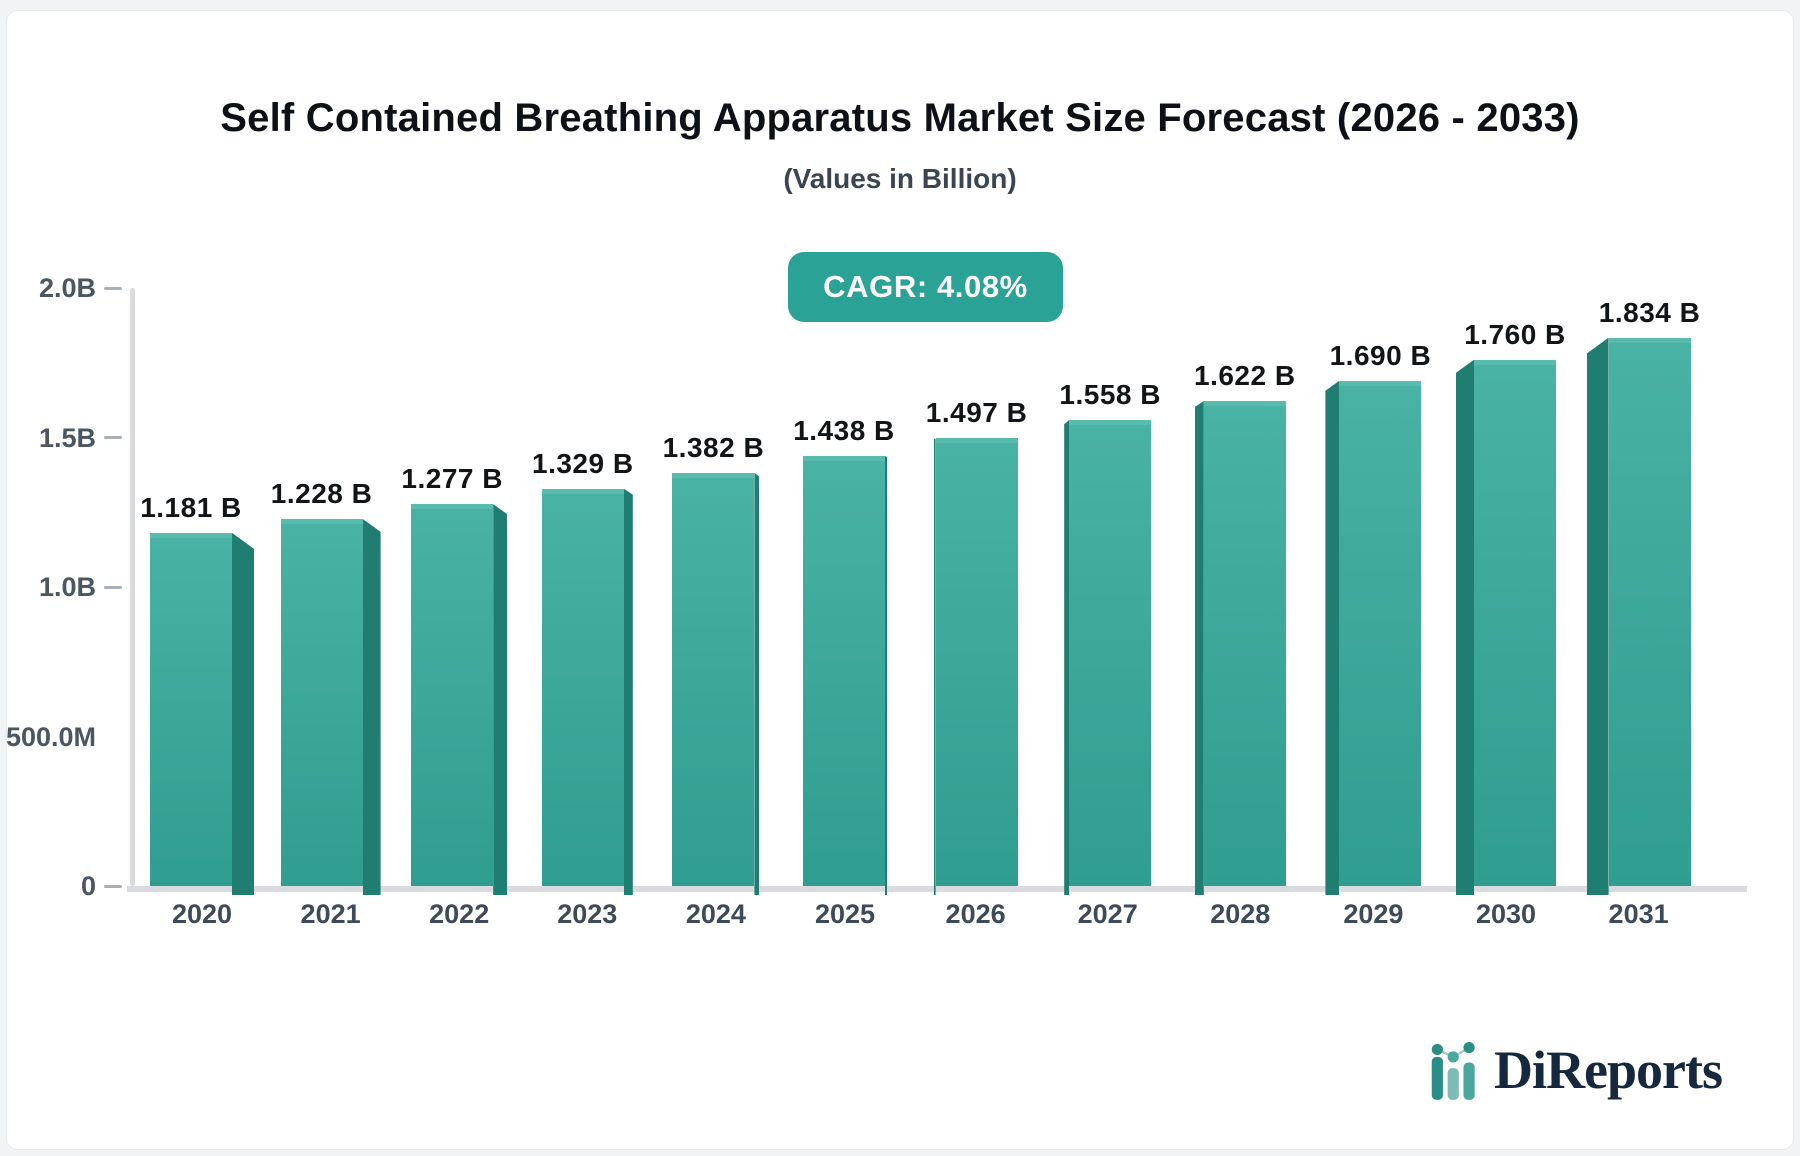 This screenshot has width=1800, height=1156. Describe the element at coordinates (937, 889) in the screenshot. I see `x-axis-baseline` at that location.